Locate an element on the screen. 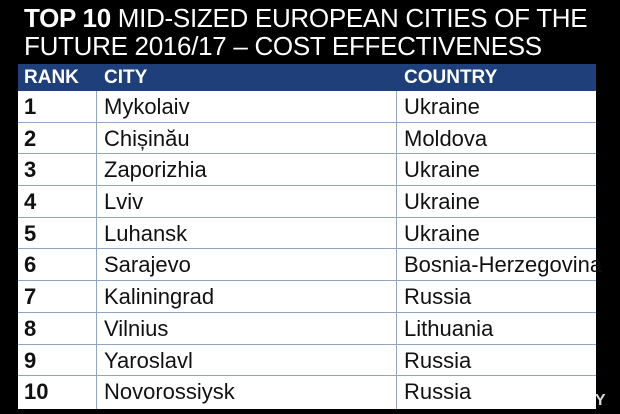  header-country: COUNTRY is located at coordinates (451, 77).